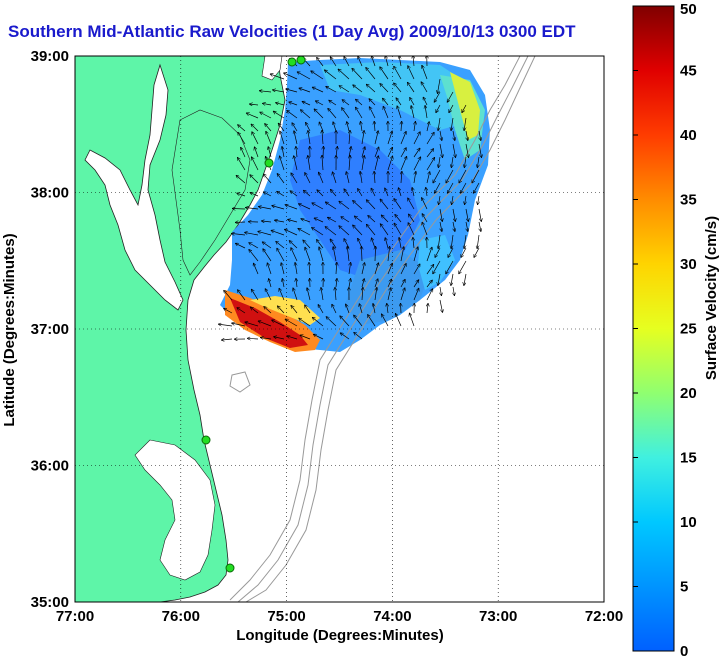 This screenshot has width=724, height=659. What do you see at coordinates (392, 616) in the screenshot?
I see `x-tick-label: 74:00` at bounding box center [392, 616].